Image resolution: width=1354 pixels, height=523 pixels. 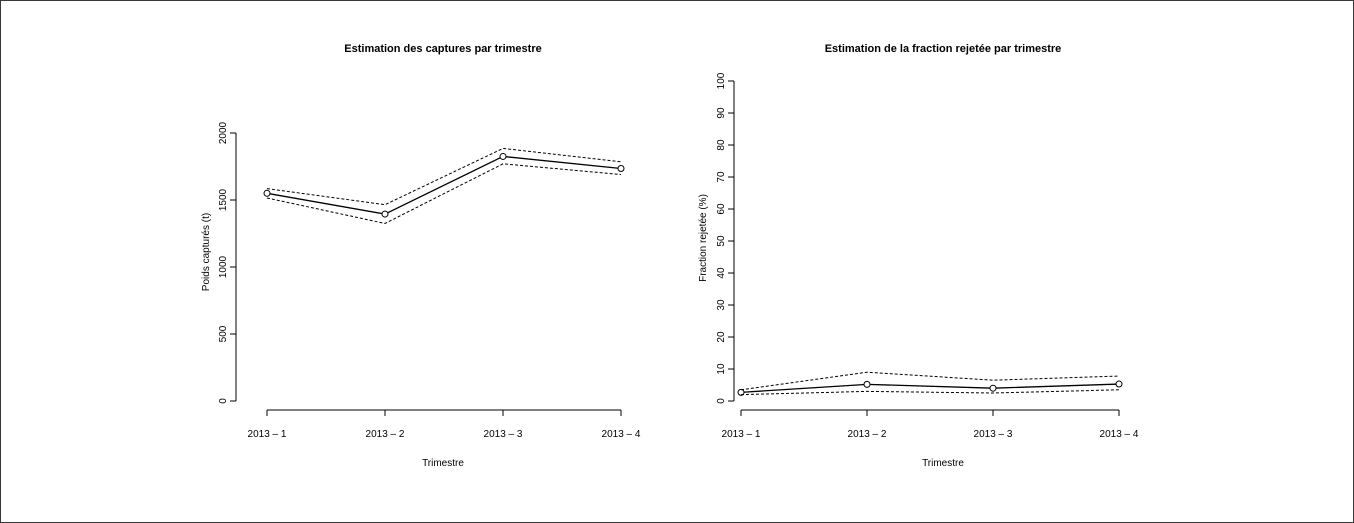 I want to click on y-tick-label: 2000, so click(x=223, y=132).